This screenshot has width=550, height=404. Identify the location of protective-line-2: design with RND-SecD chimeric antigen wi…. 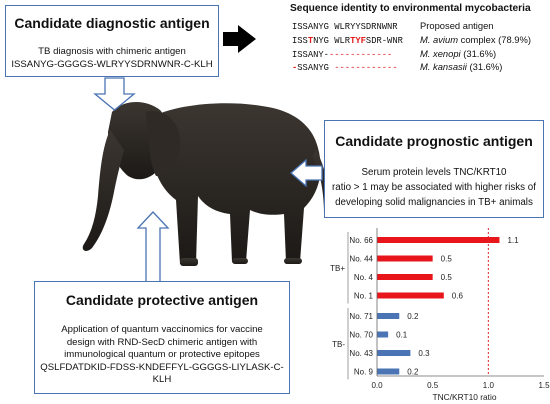
(162, 342).